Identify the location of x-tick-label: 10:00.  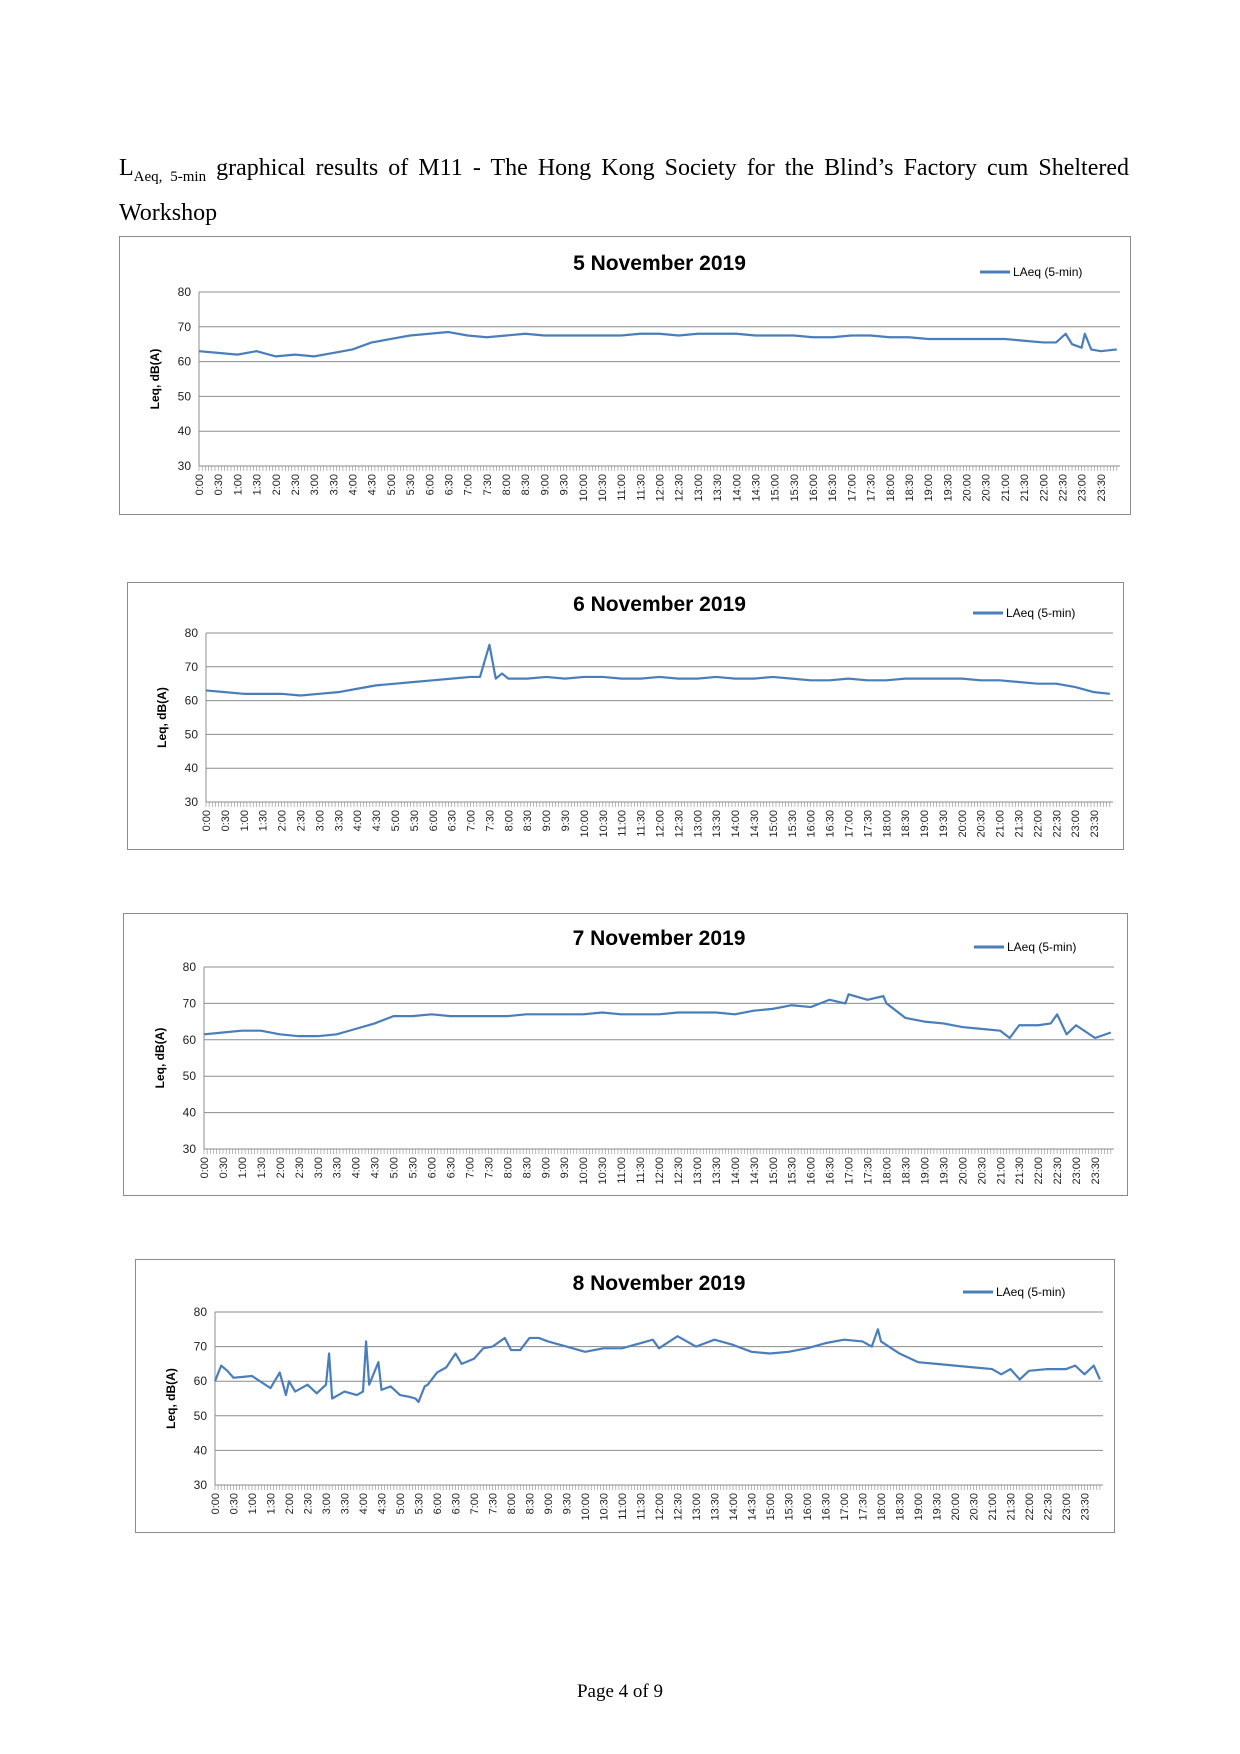
(584, 488).